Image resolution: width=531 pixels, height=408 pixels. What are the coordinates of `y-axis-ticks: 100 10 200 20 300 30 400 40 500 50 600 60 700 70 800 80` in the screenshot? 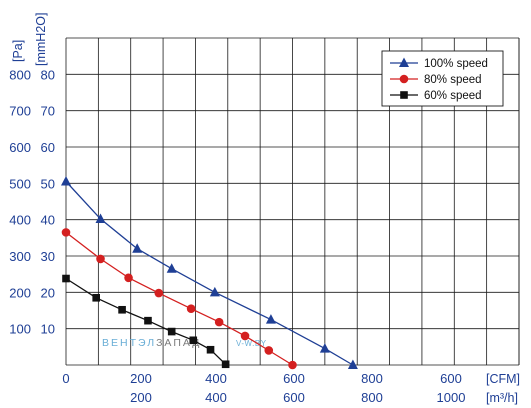 It's located at (32, 201).